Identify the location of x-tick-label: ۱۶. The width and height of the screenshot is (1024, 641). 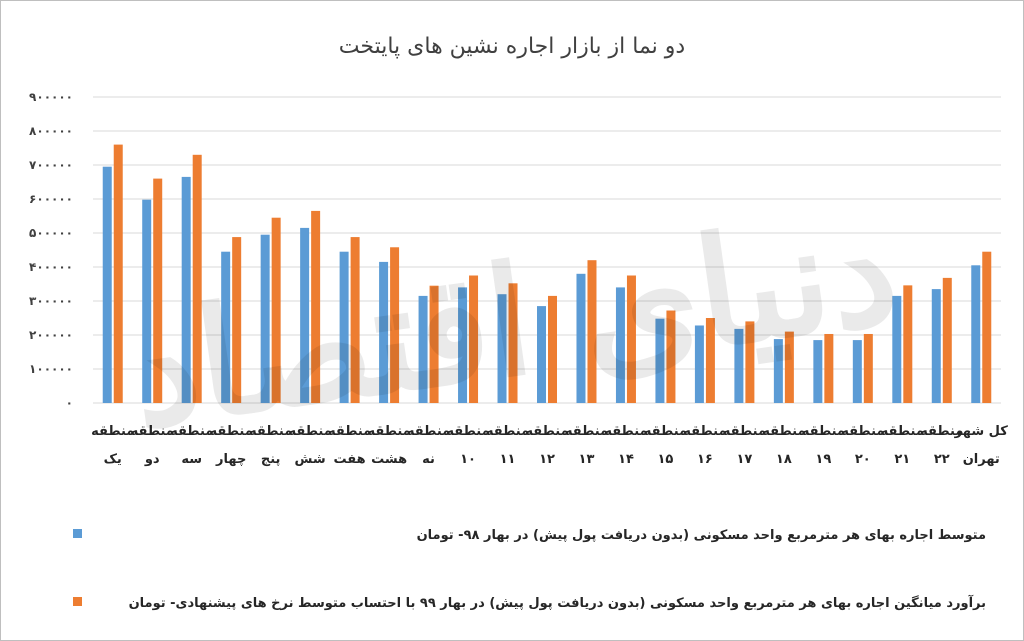
(705, 459).